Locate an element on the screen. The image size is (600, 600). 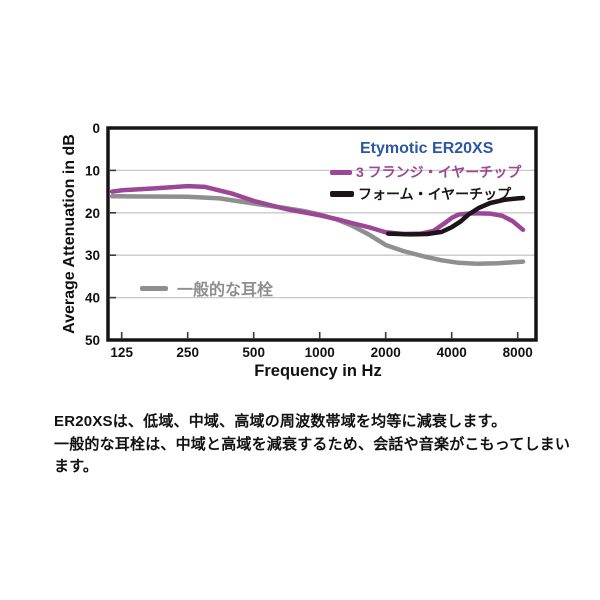
legend-item-foam: フォーム・イヤーチップ is located at coordinates (420, 194).